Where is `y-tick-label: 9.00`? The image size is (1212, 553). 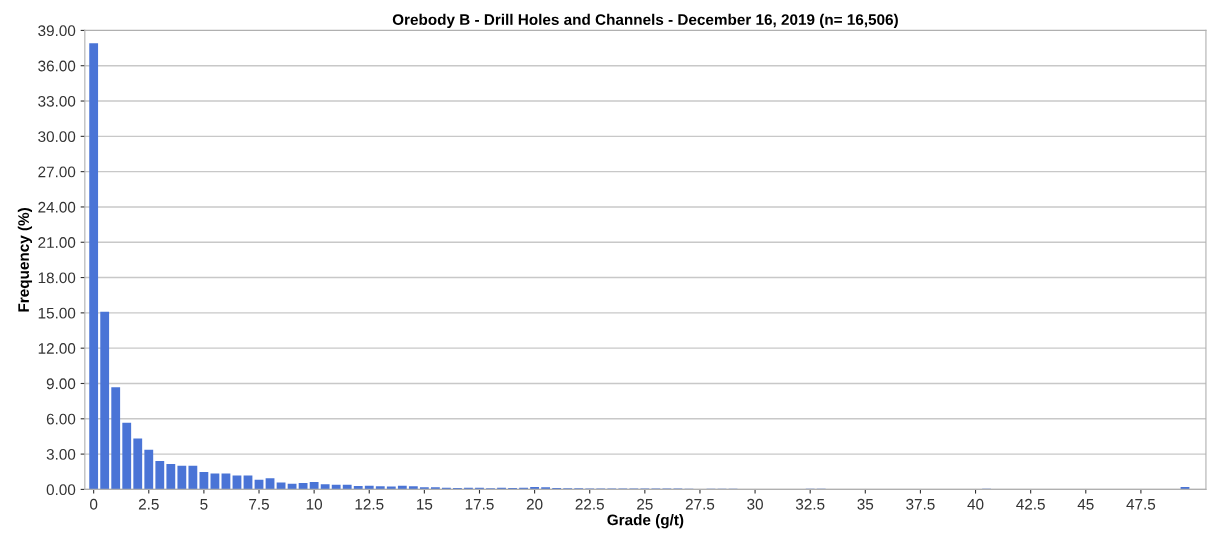 y-tick-label: 9.00 is located at coordinates (61, 384).